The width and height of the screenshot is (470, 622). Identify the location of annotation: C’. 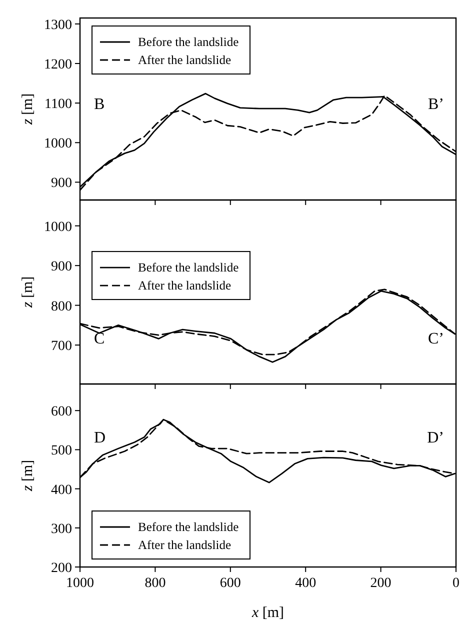
(436, 339).